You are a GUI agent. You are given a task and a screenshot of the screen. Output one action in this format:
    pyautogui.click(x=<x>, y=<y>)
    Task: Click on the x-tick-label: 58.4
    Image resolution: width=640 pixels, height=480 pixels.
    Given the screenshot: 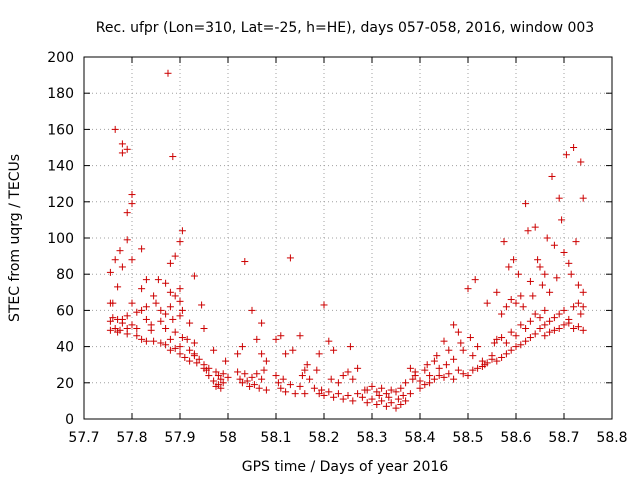 What is the action you would take?
    pyautogui.click(x=419, y=438)
    